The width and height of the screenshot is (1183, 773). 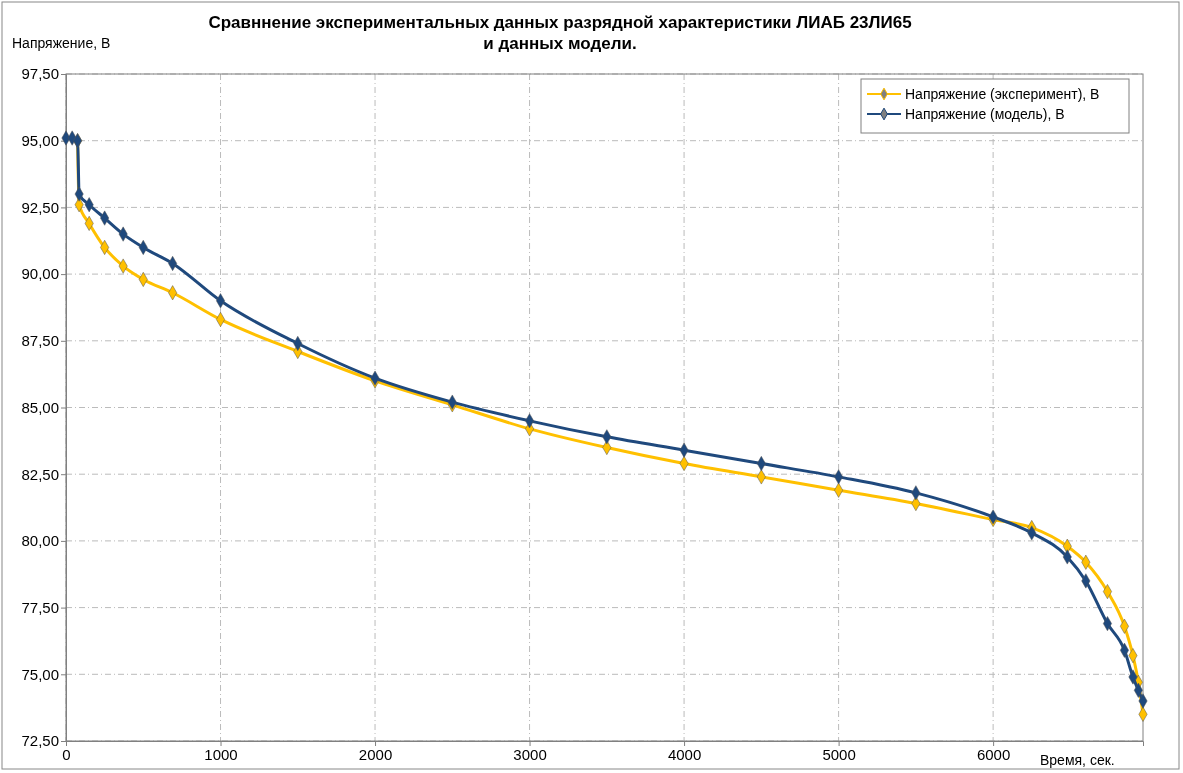 What do you see at coordinates (40, 607) in the screenshot?
I see `y-tick-label: 77,50` at bounding box center [40, 607].